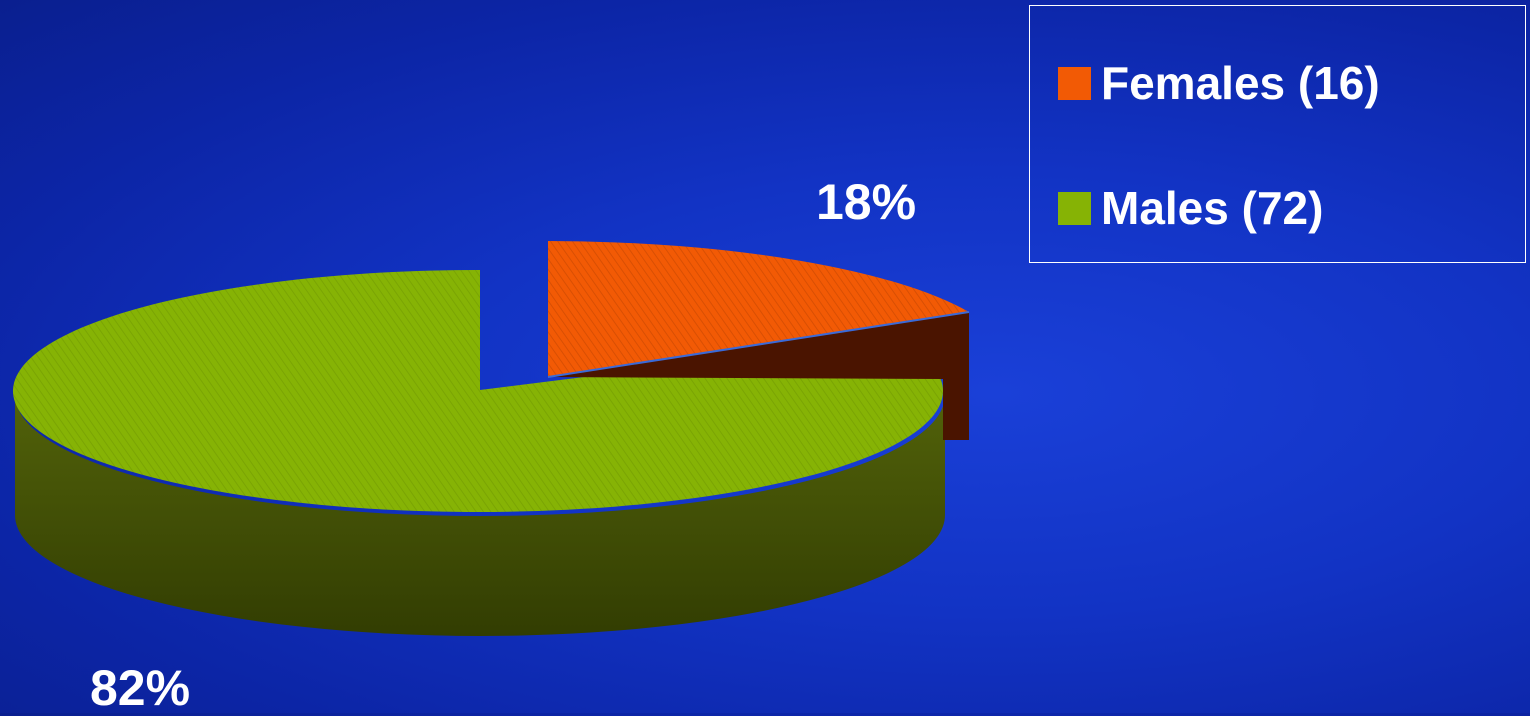 The width and height of the screenshot is (1530, 716). What do you see at coordinates (1240, 83) in the screenshot?
I see `legend-label-females: Females (16)` at bounding box center [1240, 83].